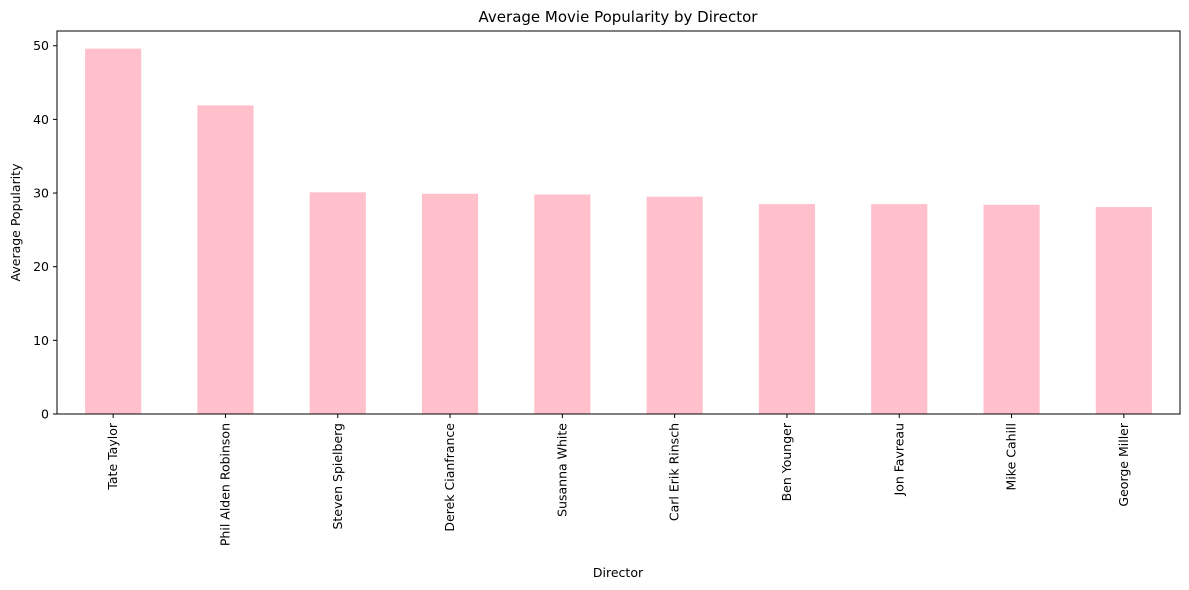 This screenshot has height=590, width=1189. I want to click on y-axis-title: Average Popularity, so click(15, 222).